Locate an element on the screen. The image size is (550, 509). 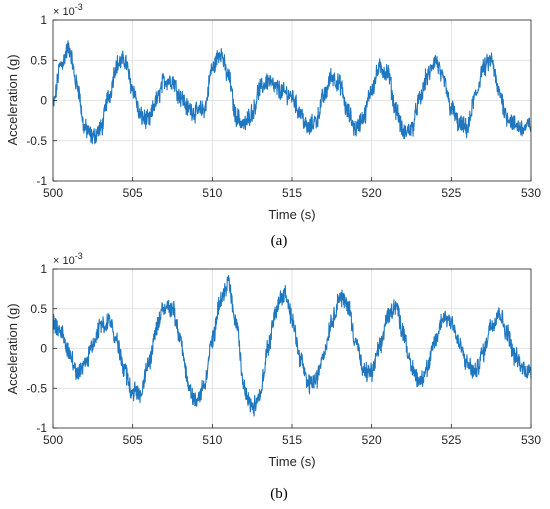
y-axis-label-b: Acceleration (g) is located at coordinates (12, 348).